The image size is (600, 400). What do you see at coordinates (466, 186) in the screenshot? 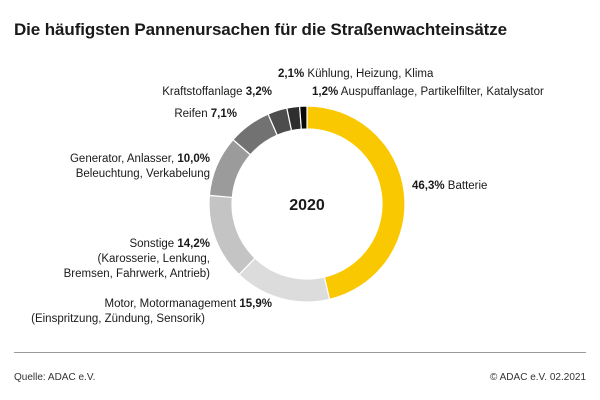
I see `slice-name: Batterie` at bounding box center [466, 186].